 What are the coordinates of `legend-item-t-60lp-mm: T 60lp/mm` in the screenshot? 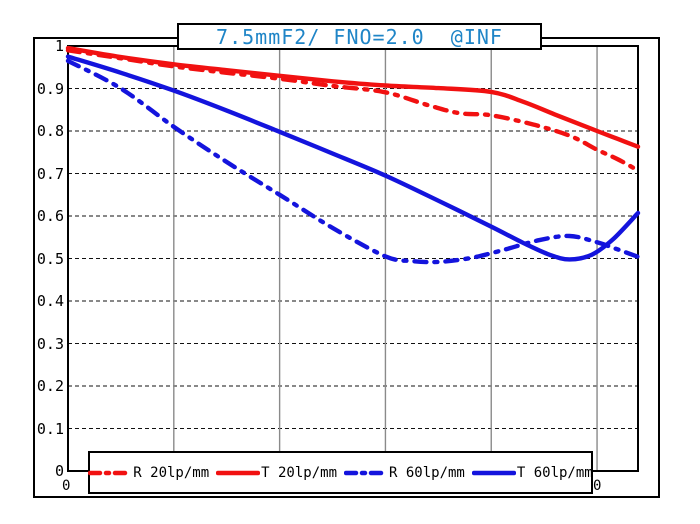 It's located at (532, 472).